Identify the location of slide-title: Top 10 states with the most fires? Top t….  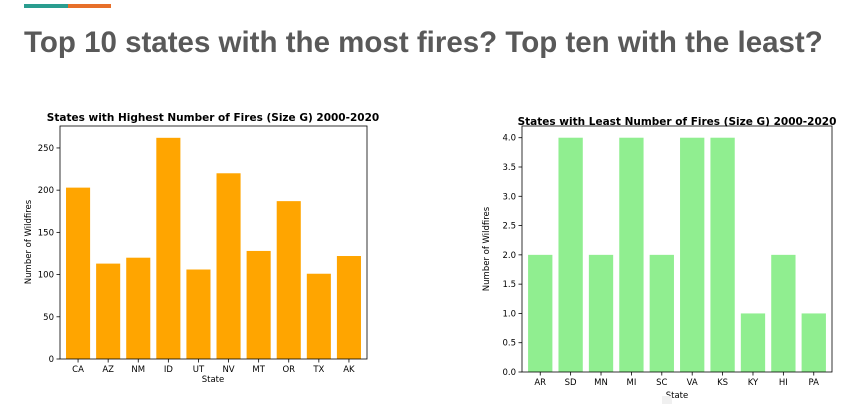
(423, 42).